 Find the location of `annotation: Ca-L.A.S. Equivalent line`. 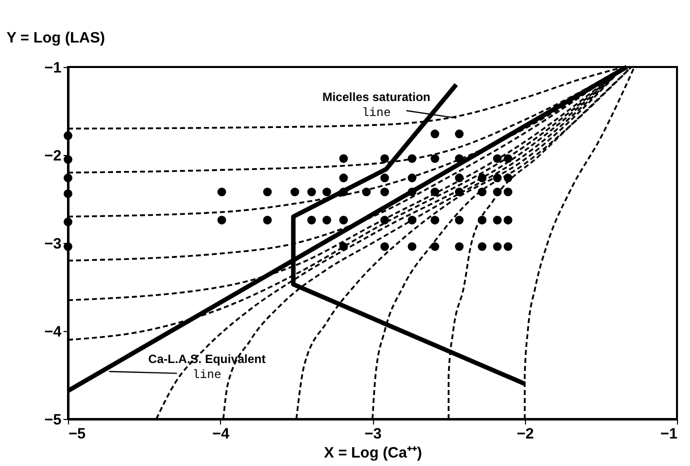

annotation: Ca-L.A.S. Equivalent line is located at coordinates (207, 367).